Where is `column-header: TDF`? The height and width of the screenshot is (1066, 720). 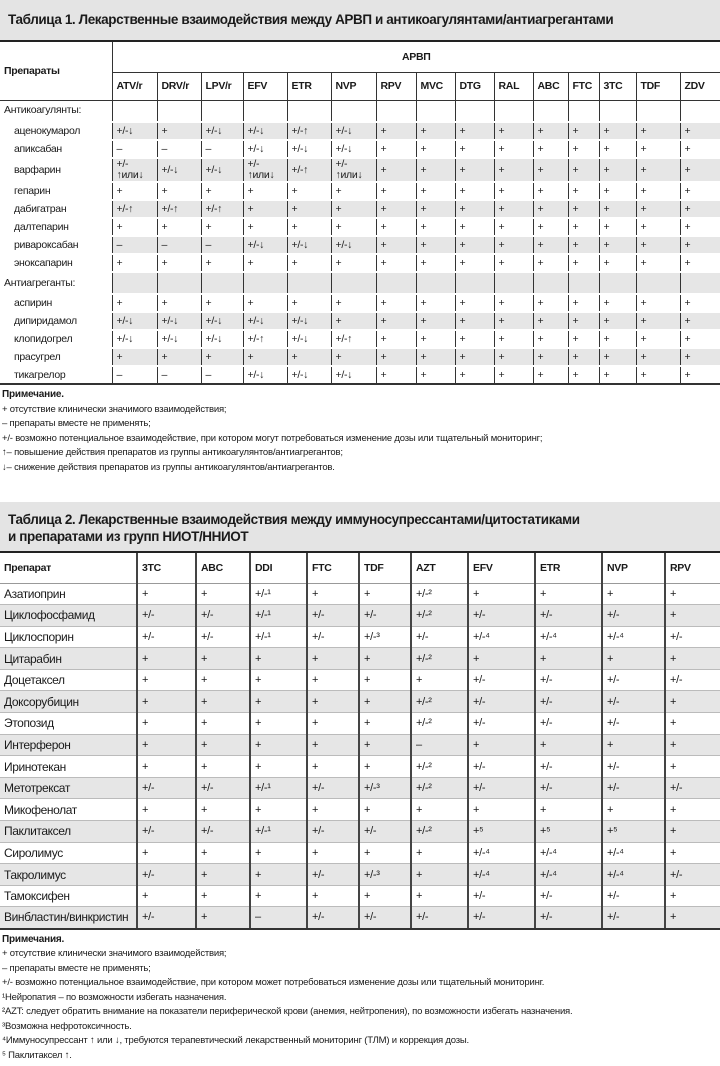 column-header: TDF is located at coordinates (658, 86).